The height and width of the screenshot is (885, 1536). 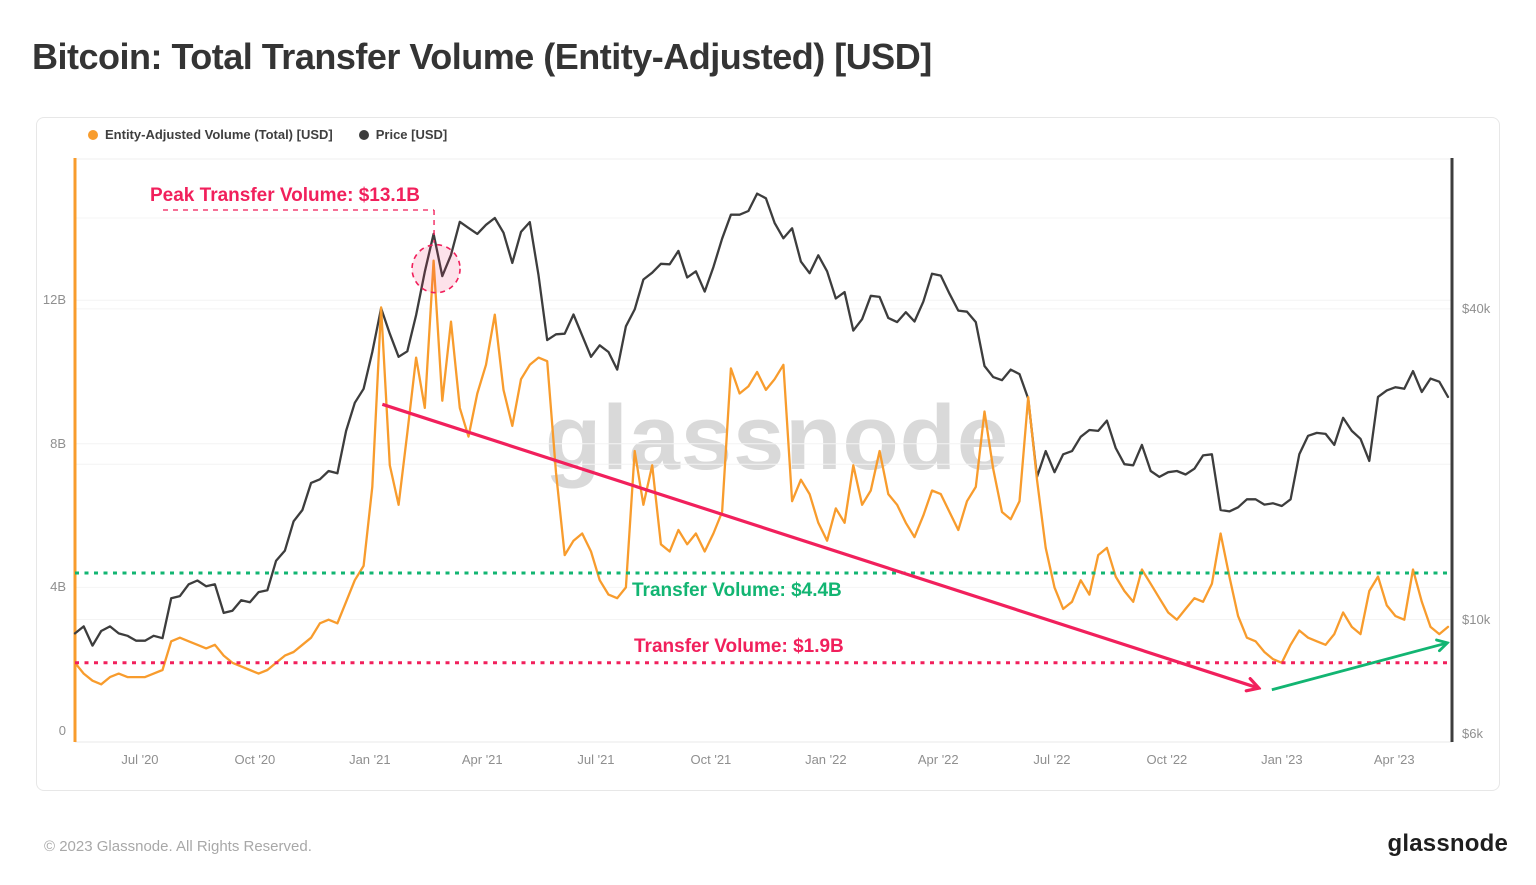 I want to click on x-tick-label: Jan '21, so click(x=370, y=759).